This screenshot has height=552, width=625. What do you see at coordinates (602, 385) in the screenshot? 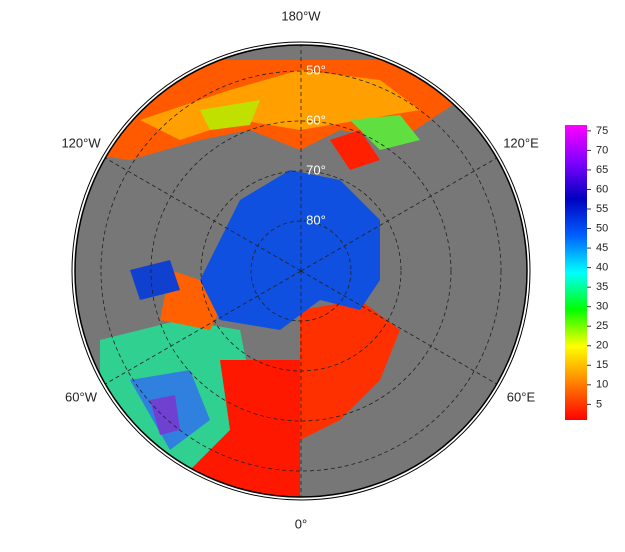
I see `colorbar-tick-label: 10` at bounding box center [602, 385].